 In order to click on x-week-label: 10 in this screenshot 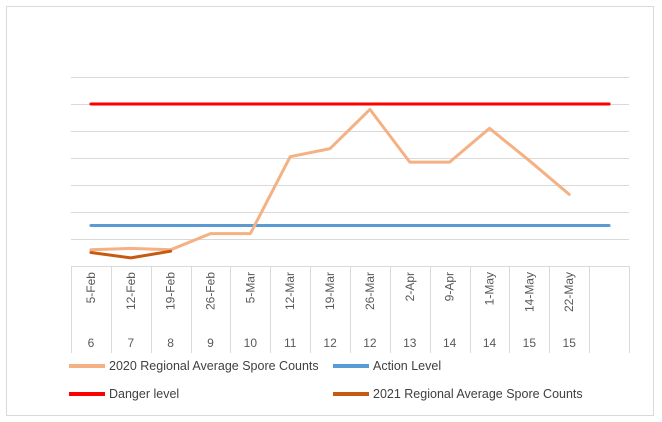, I will do `click(251, 343)`.